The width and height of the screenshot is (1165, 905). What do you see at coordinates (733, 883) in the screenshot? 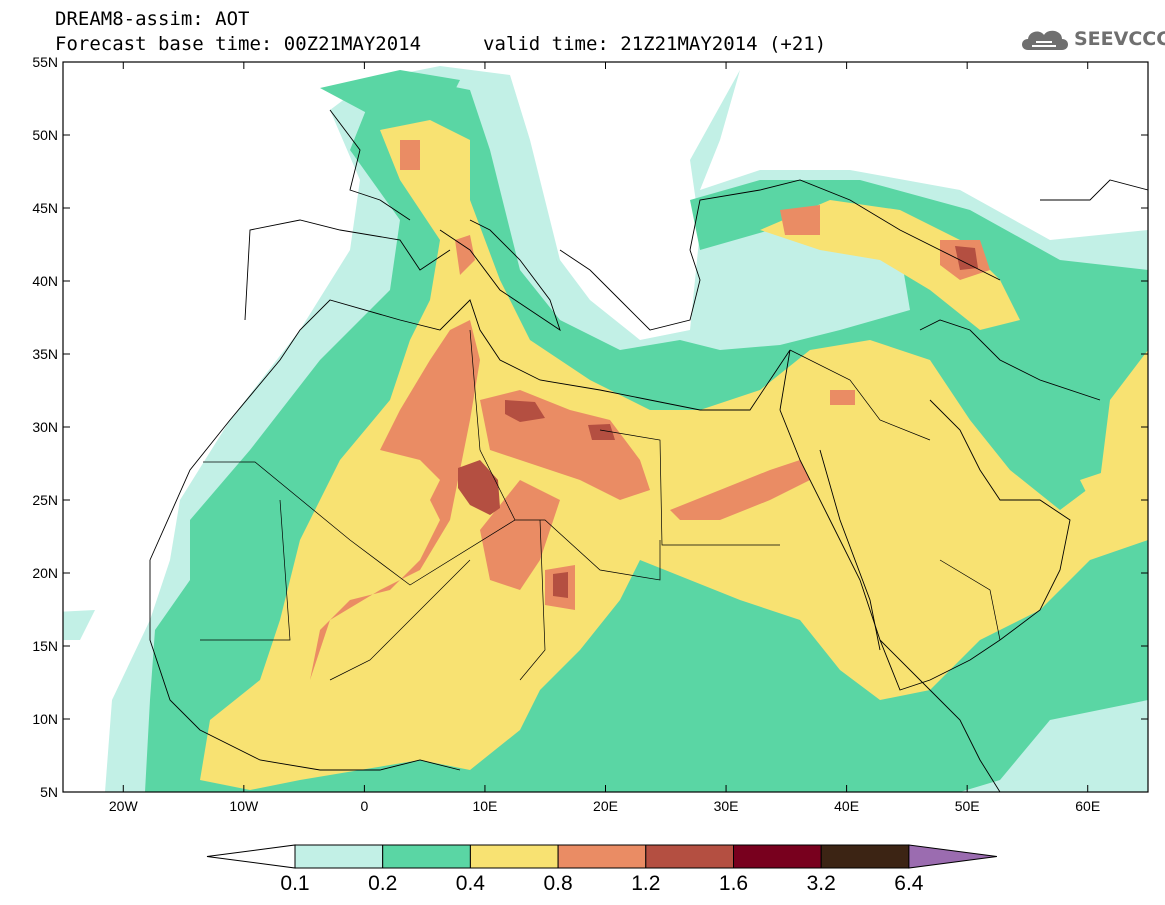
I see `colorbar-label: 1.6` at bounding box center [733, 883].